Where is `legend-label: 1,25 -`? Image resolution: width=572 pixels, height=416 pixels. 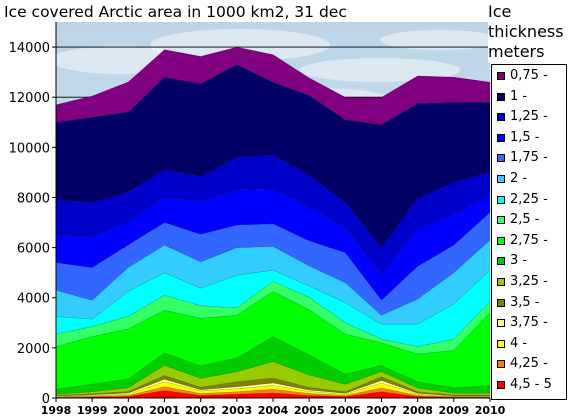 legend-label: 1,25 - is located at coordinates (529, 117).